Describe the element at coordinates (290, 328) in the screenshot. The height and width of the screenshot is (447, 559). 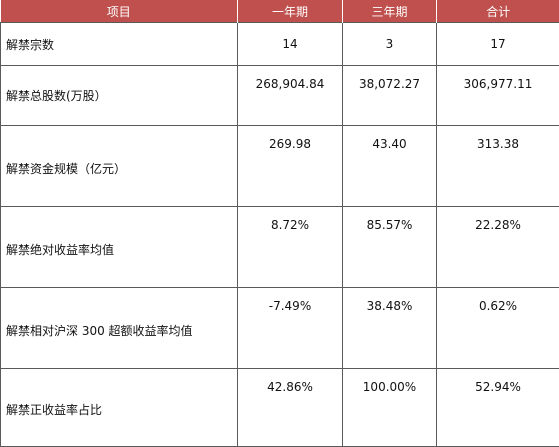
I see `cell-one-year: -7.49%` at that location.